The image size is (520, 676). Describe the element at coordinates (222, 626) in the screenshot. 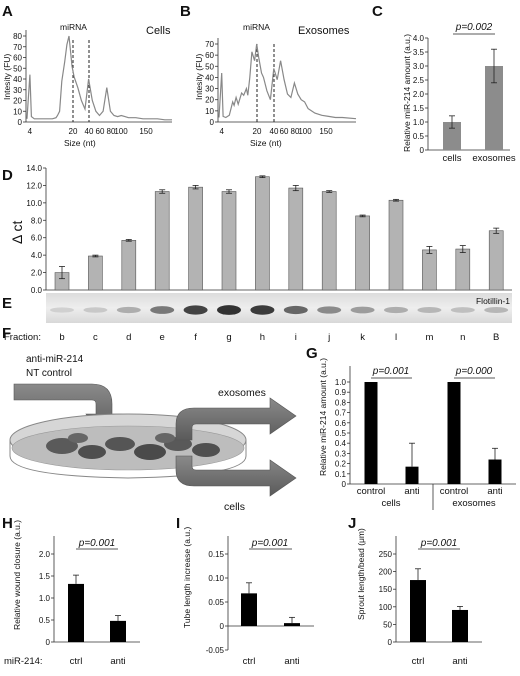

I see `i-ytick-label-1: 0` at that location.